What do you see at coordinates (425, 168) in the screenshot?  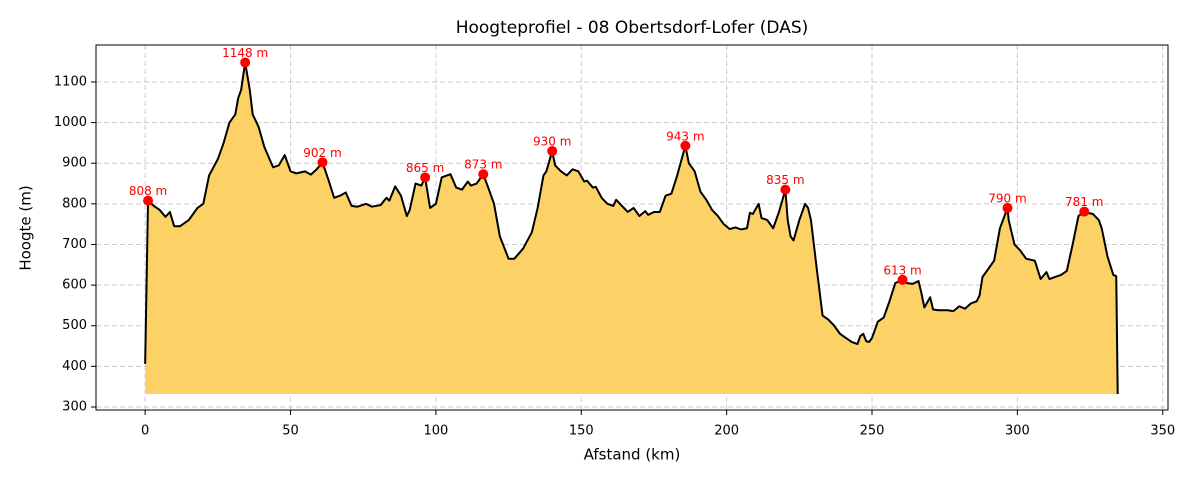 I see `peak-label: 865 m` at bounding box center [425, 168].